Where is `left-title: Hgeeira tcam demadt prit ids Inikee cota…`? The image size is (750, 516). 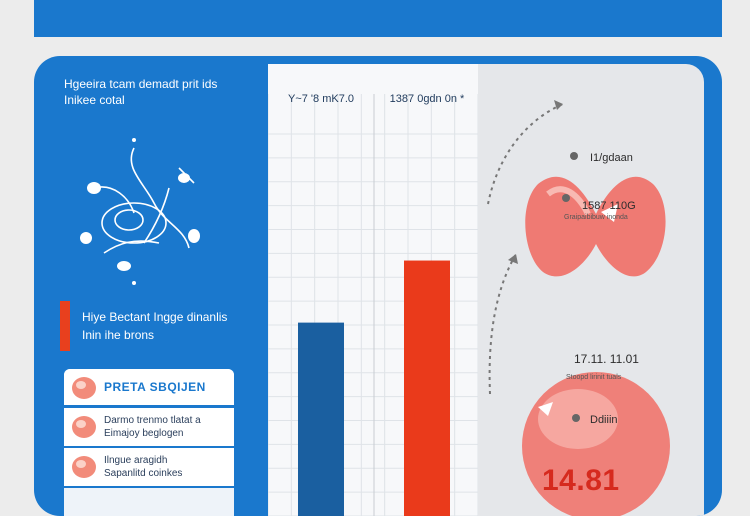 left-title: Hgeeira tcam demadt prit ids Inikee cota… is located at coordinates (159, 92).